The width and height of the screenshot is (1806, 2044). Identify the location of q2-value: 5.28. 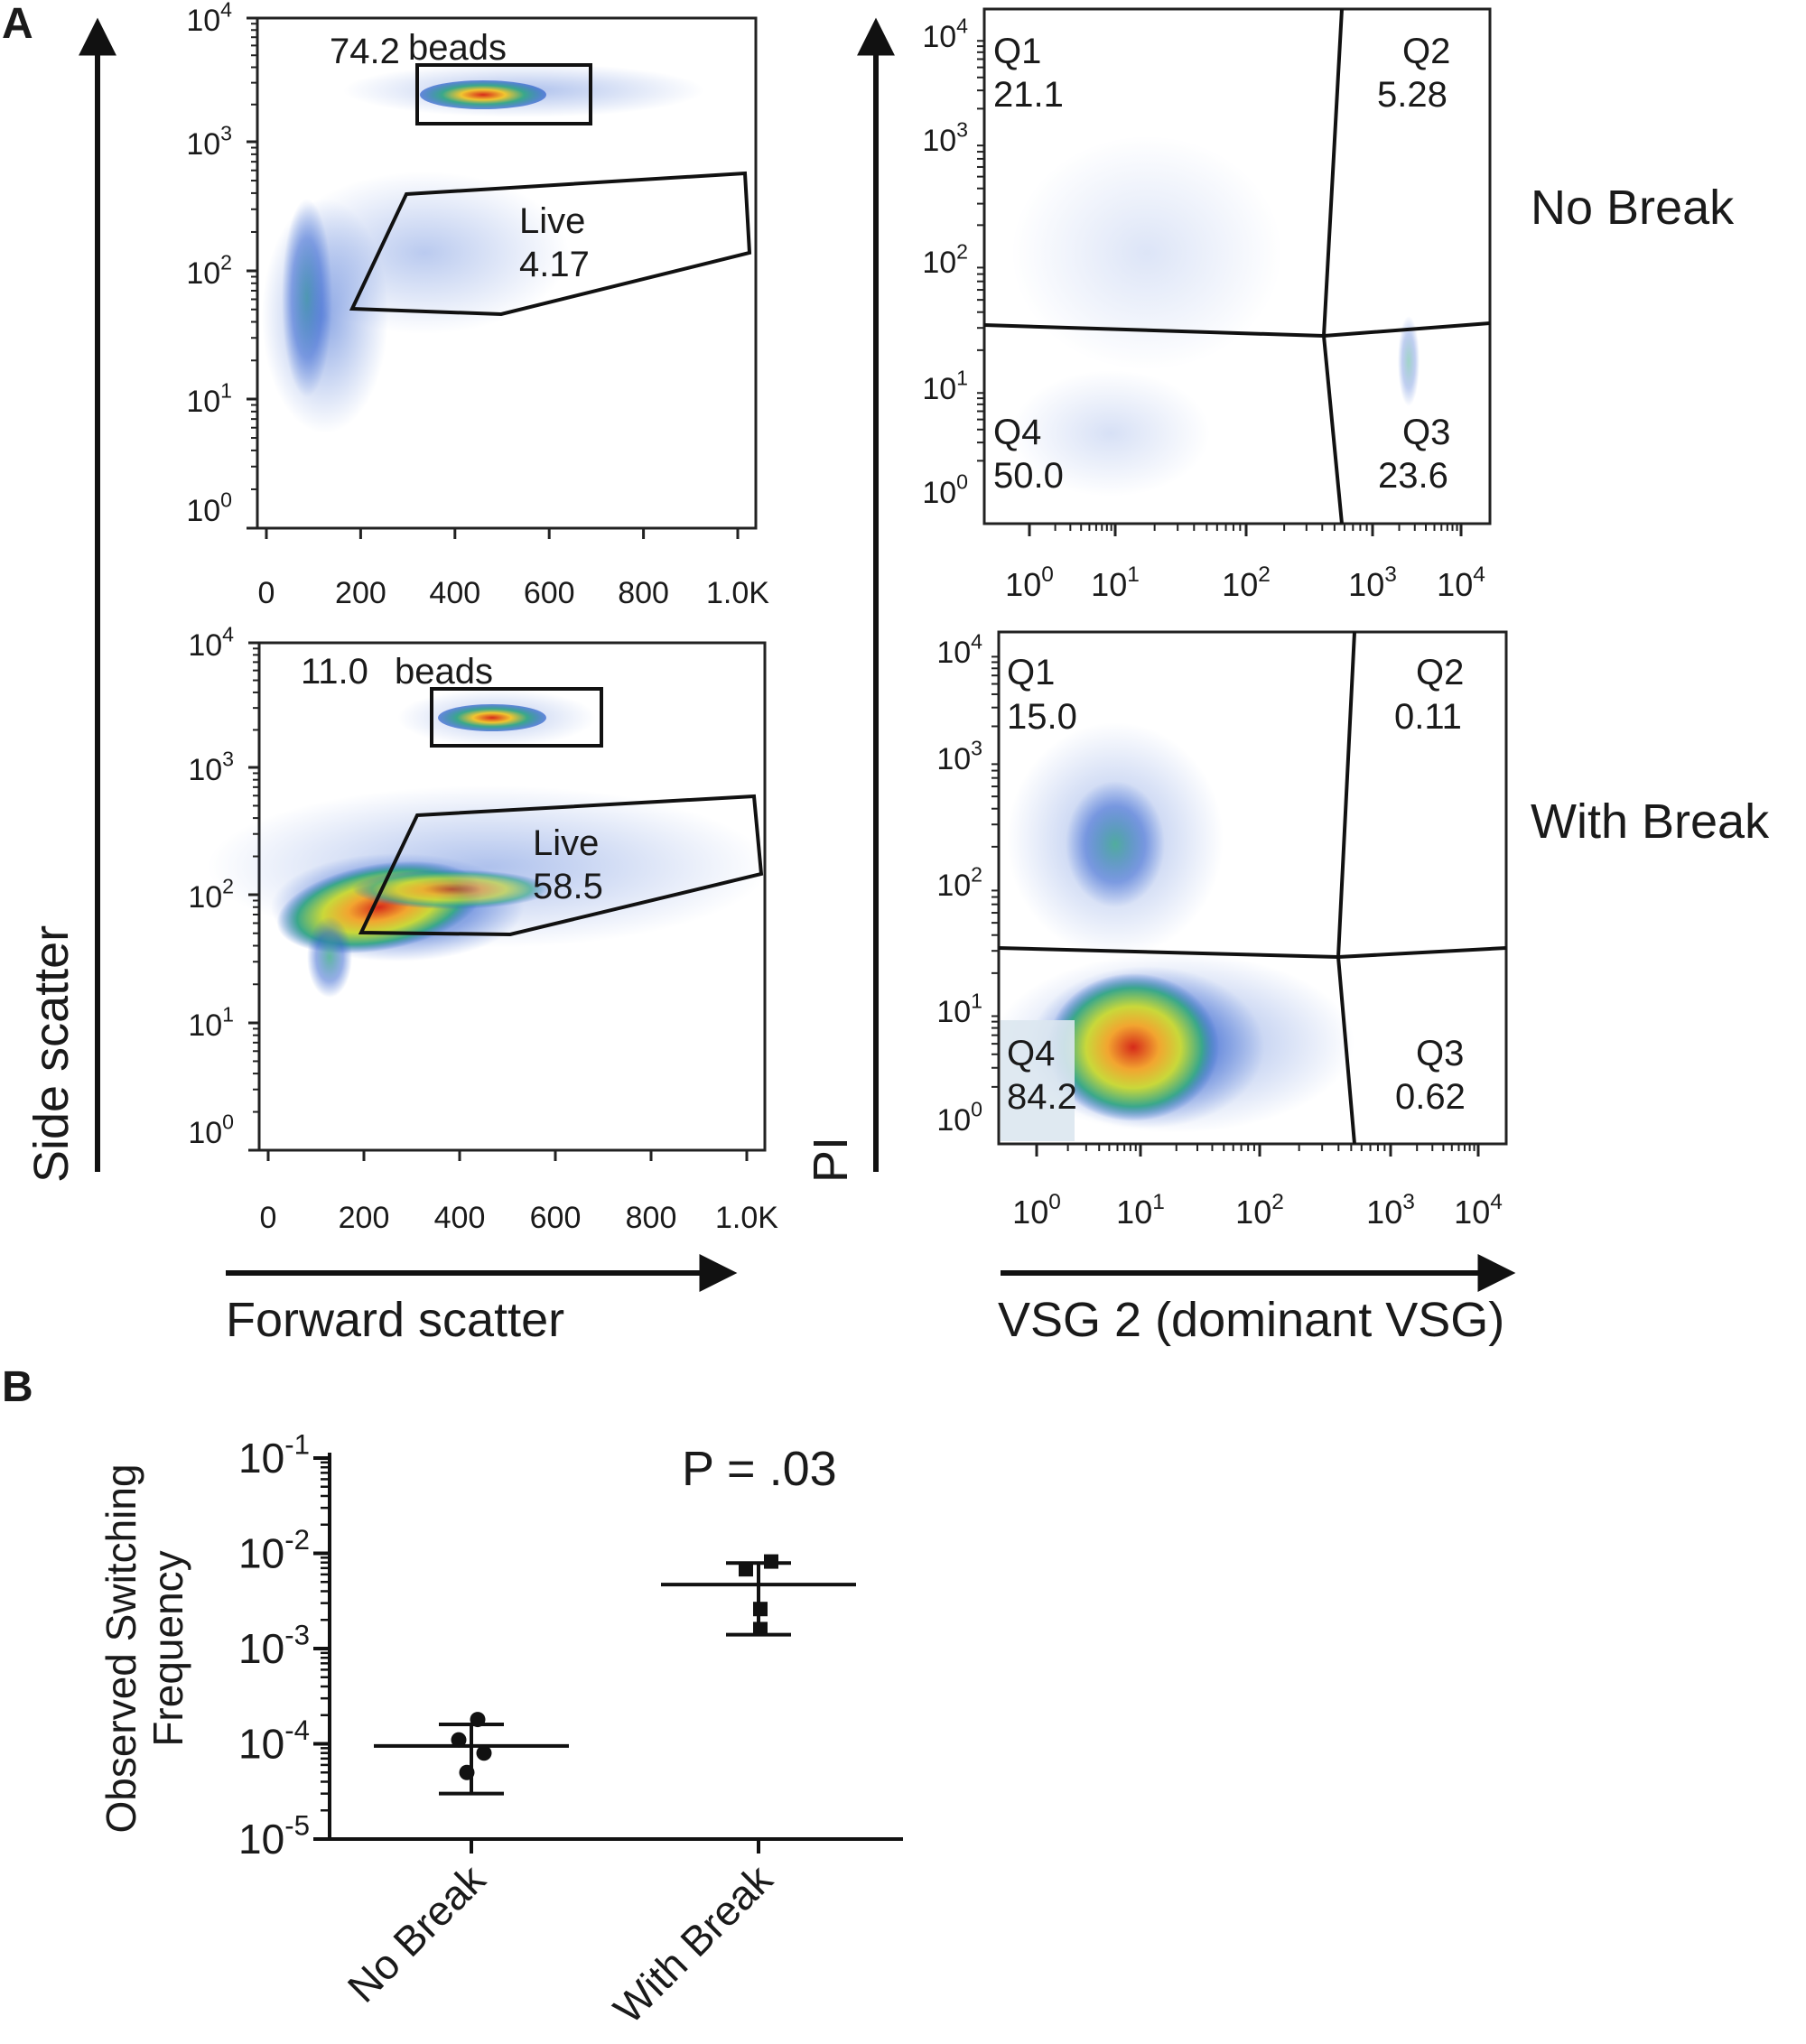
(1412, 95).